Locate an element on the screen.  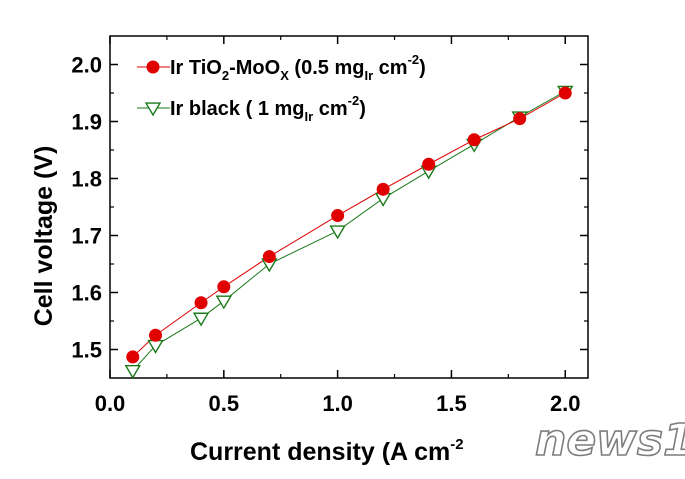
x-axis-title: Current density (A cm-2 is located at coordinates (327, 451).